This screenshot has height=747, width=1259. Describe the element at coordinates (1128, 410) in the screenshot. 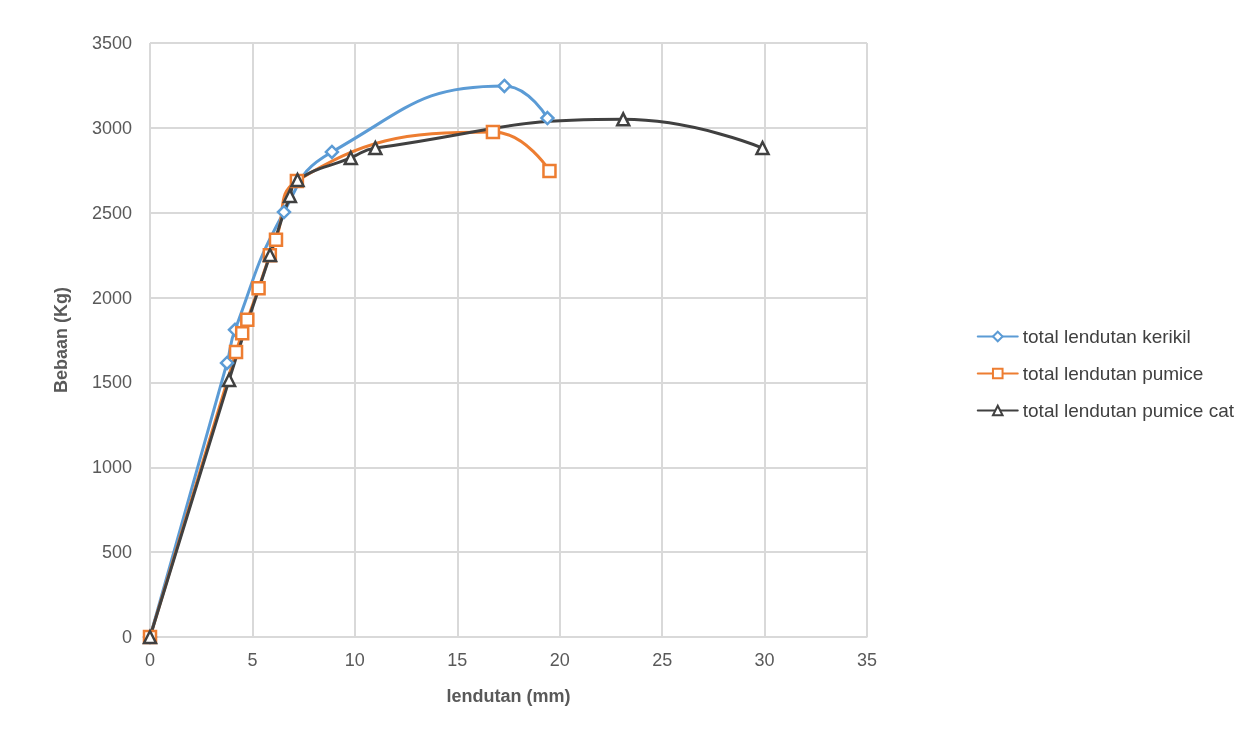

I see `legend-label: total lendutan pumice cat` at that location.